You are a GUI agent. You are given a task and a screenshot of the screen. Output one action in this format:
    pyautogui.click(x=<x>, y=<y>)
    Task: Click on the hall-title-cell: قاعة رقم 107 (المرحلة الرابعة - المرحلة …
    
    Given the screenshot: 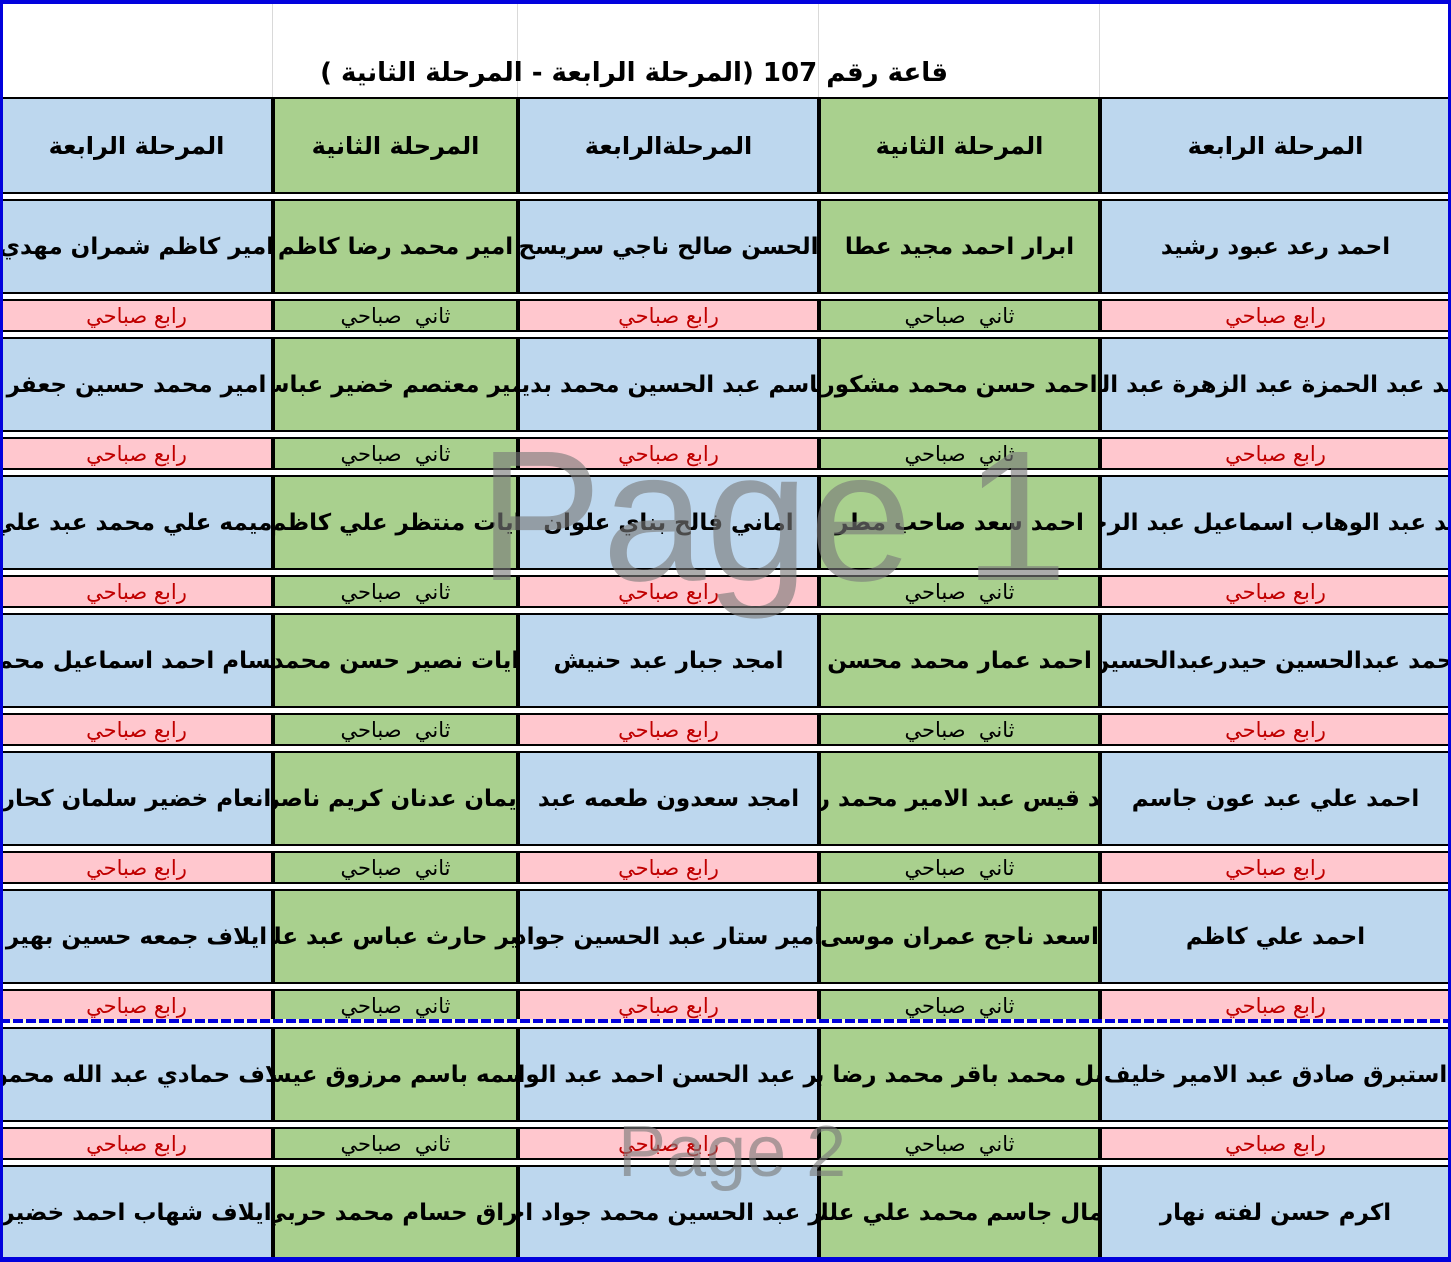 What is the action you would take?
    pyautogui.click(x=634, y=73)
    